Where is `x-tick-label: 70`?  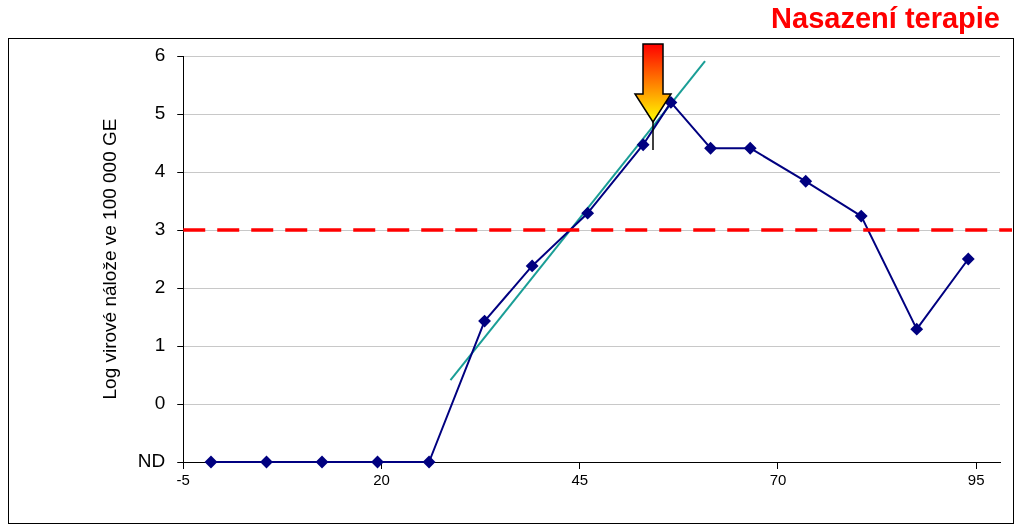 x-tick-label: 70 is located at coordinates (778, 480).